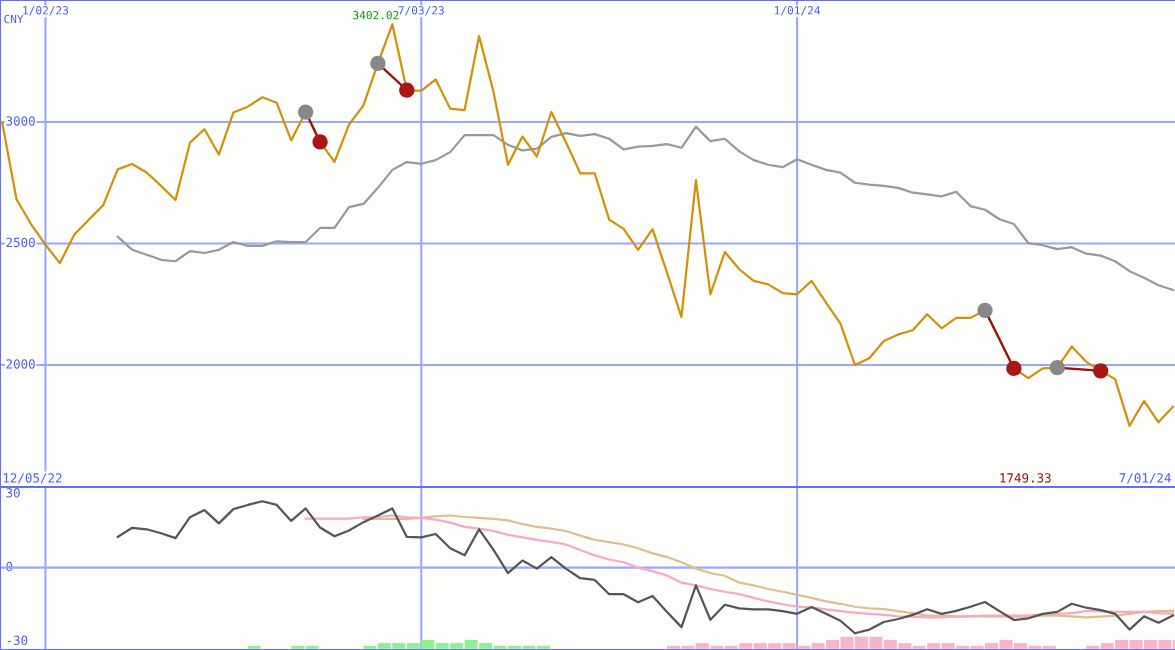 Image resolution: width=1175 pixels, height=650 pixels. I want to click on y-tick-label: 3000, so click(20, 121).